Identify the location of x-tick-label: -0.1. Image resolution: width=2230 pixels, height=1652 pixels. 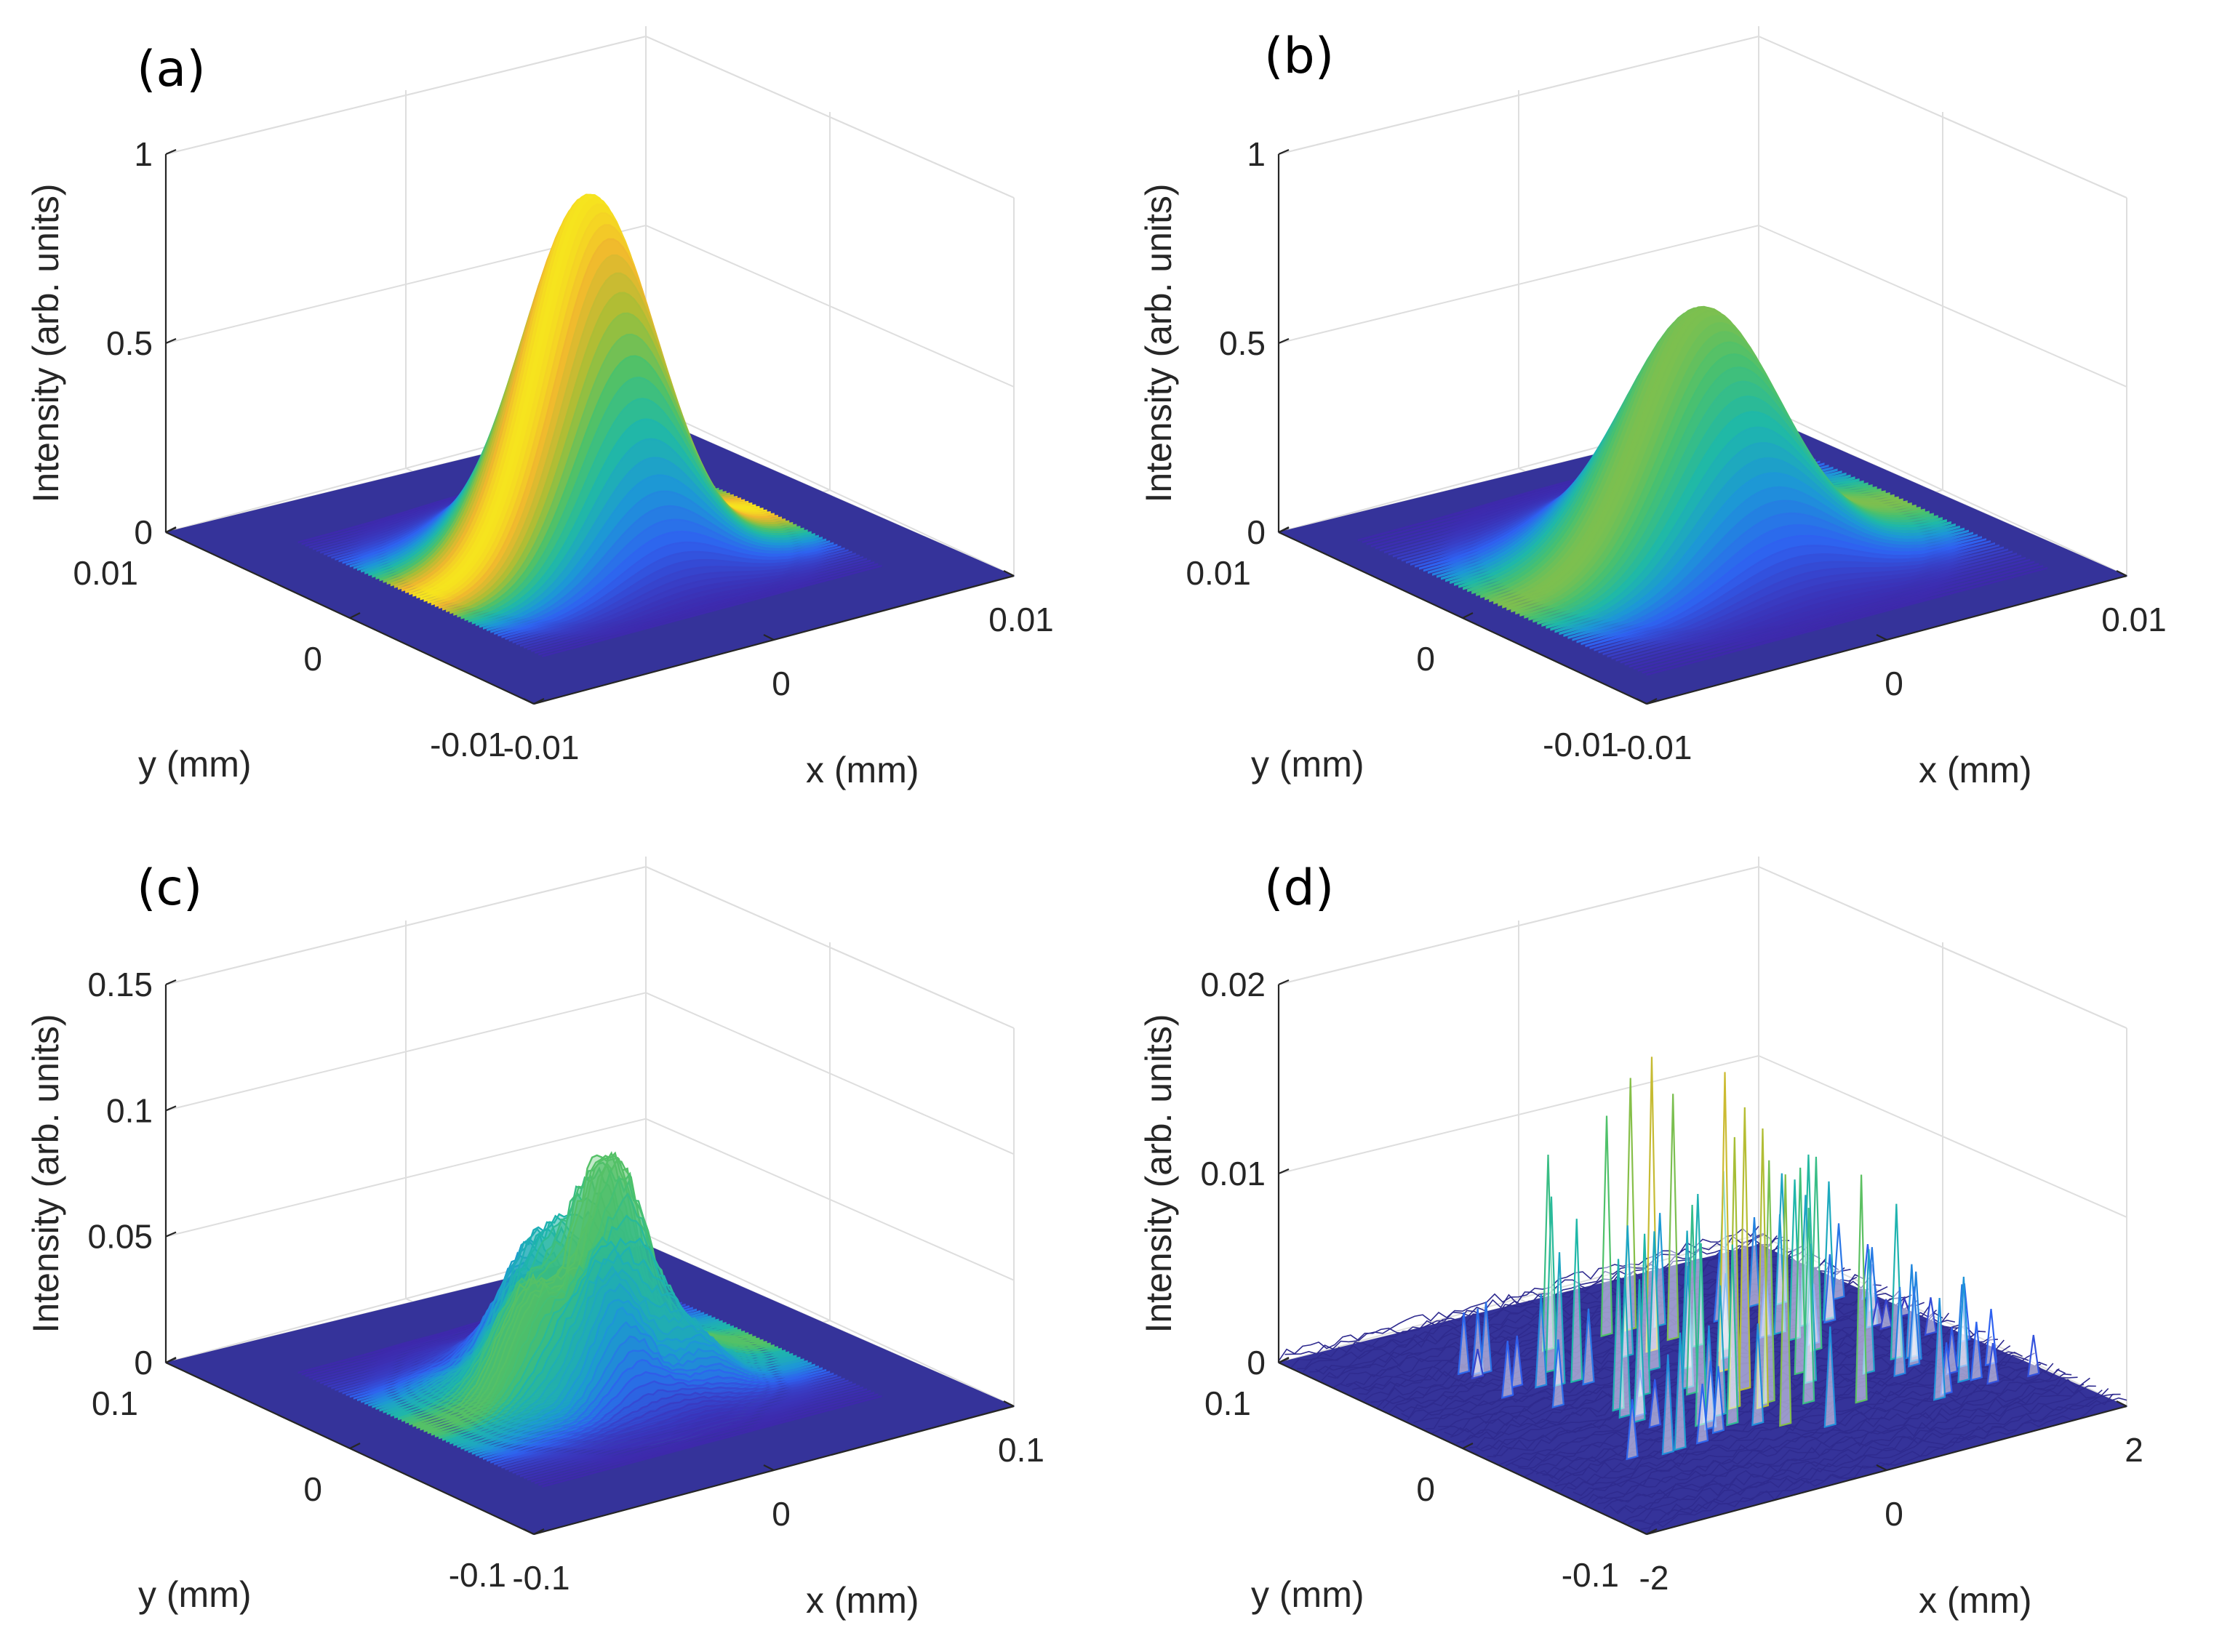
(541, 1578).